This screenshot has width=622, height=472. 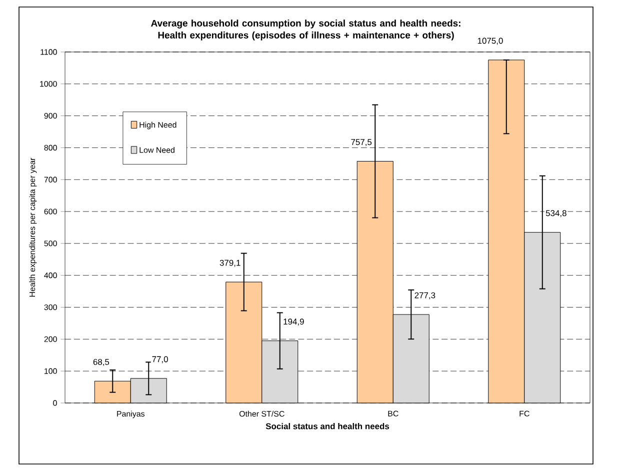 I want to click on data-label: 379,1, so click(x=230, y=263).